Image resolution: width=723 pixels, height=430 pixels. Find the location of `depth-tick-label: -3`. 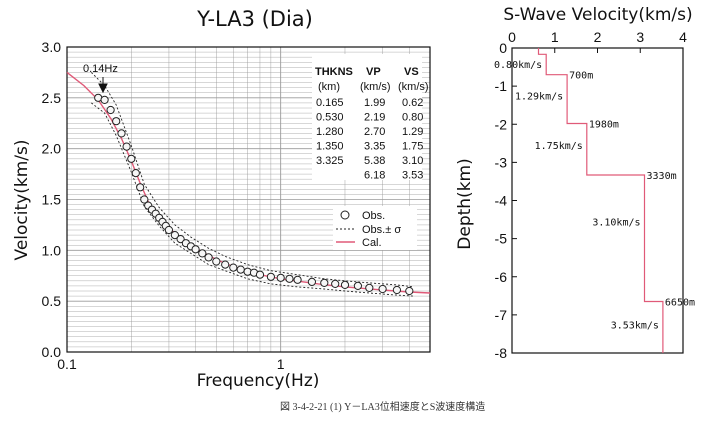

depth-tick-label: -3 is located at coordinates (501, 162).